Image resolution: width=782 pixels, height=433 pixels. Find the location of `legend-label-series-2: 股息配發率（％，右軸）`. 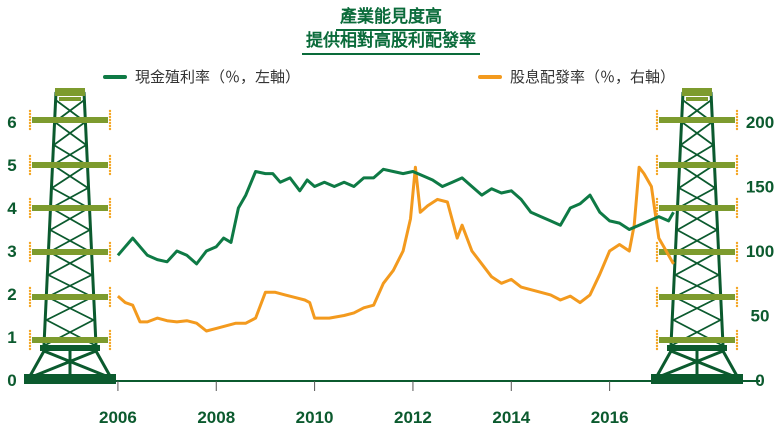

legend-label-series-2: 股息配發率（％，右軸） is located at coordinates (593, 77).